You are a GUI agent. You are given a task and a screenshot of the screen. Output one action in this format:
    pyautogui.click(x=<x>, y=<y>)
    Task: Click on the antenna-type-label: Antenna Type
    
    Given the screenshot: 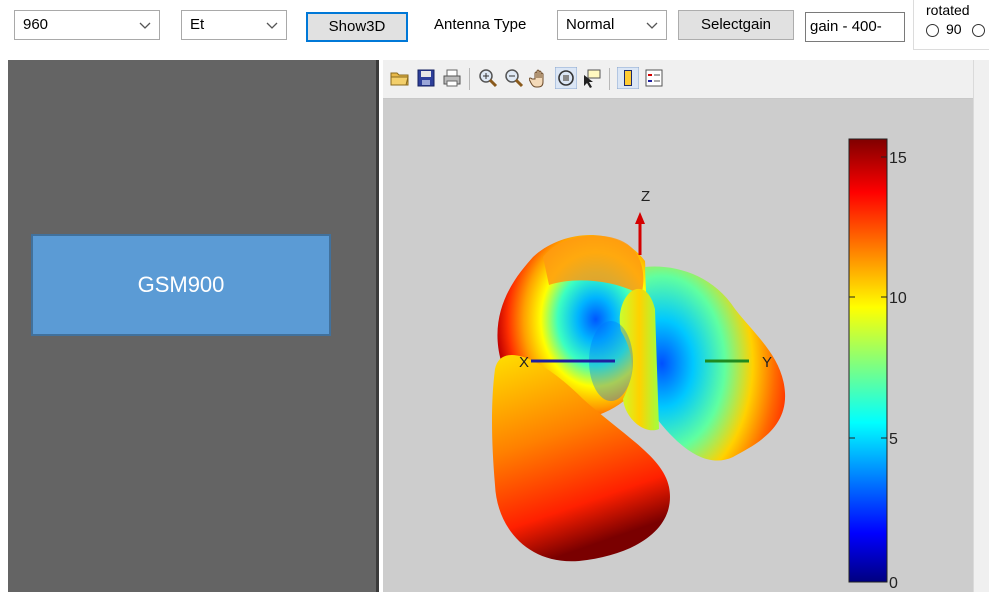 What is the action you would take?
    pyautogui.click(x=480, y=24)
    